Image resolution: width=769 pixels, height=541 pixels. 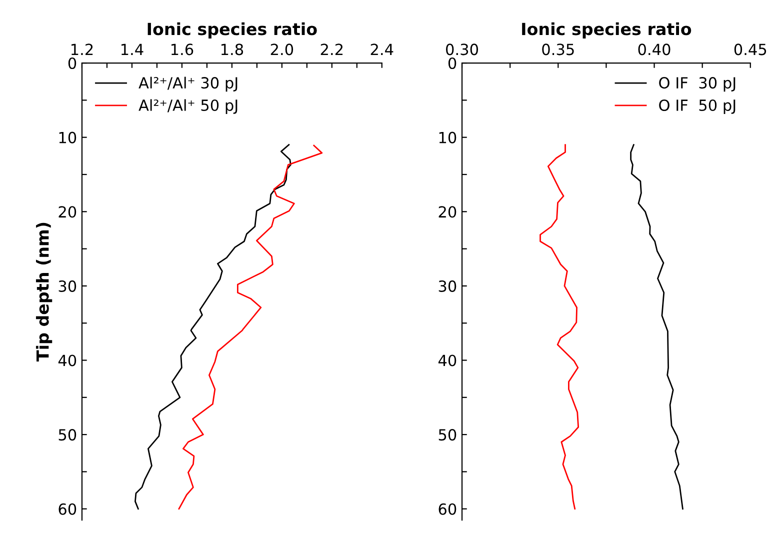 What do you see at coordinates (188, 84) in the screenshot?
I see `legend-label: Al²⁺/Al⁺ 30 pJ` at bounding box center [188, 84].